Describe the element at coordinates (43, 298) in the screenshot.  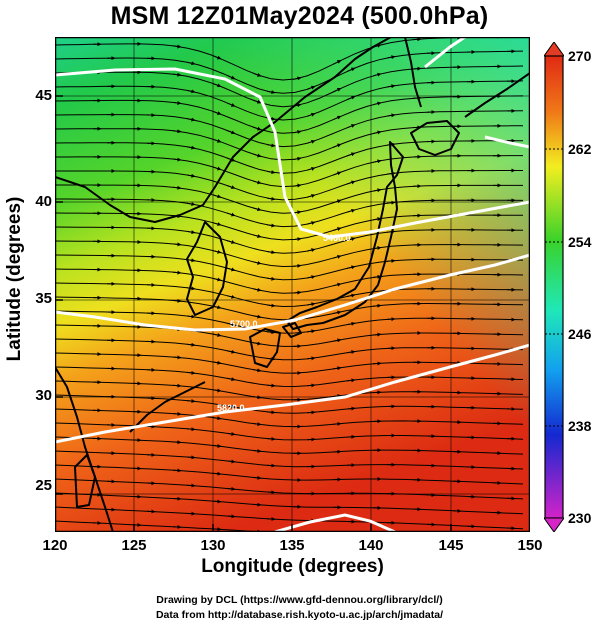
I see `y-tick-label: 35` at that location.